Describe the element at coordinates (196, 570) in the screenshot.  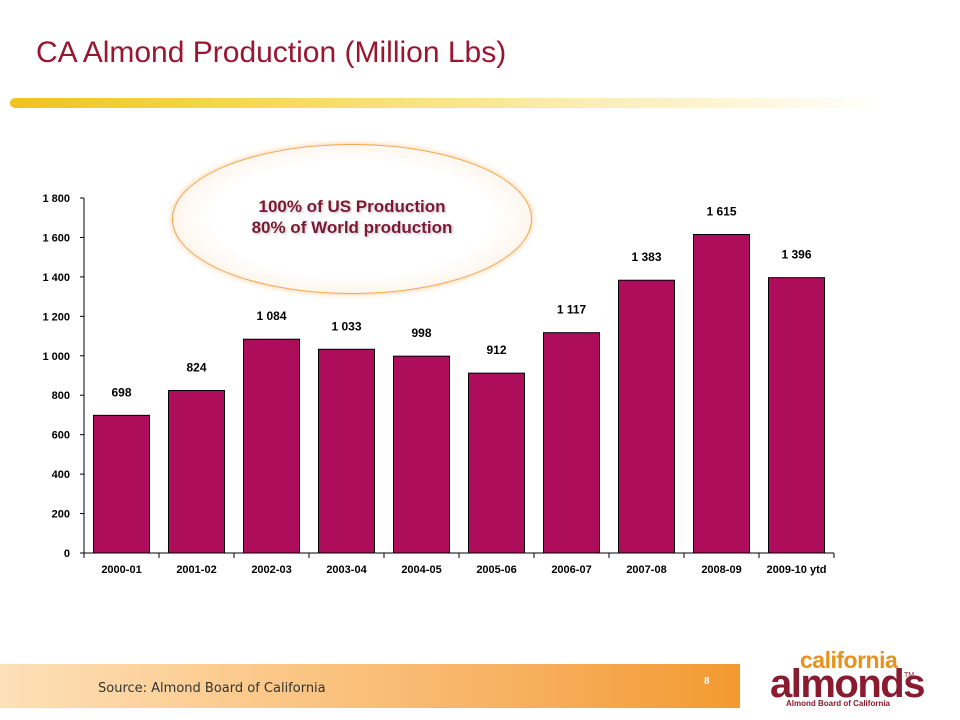
I see `x-tick-label: 2001-02` at that location.